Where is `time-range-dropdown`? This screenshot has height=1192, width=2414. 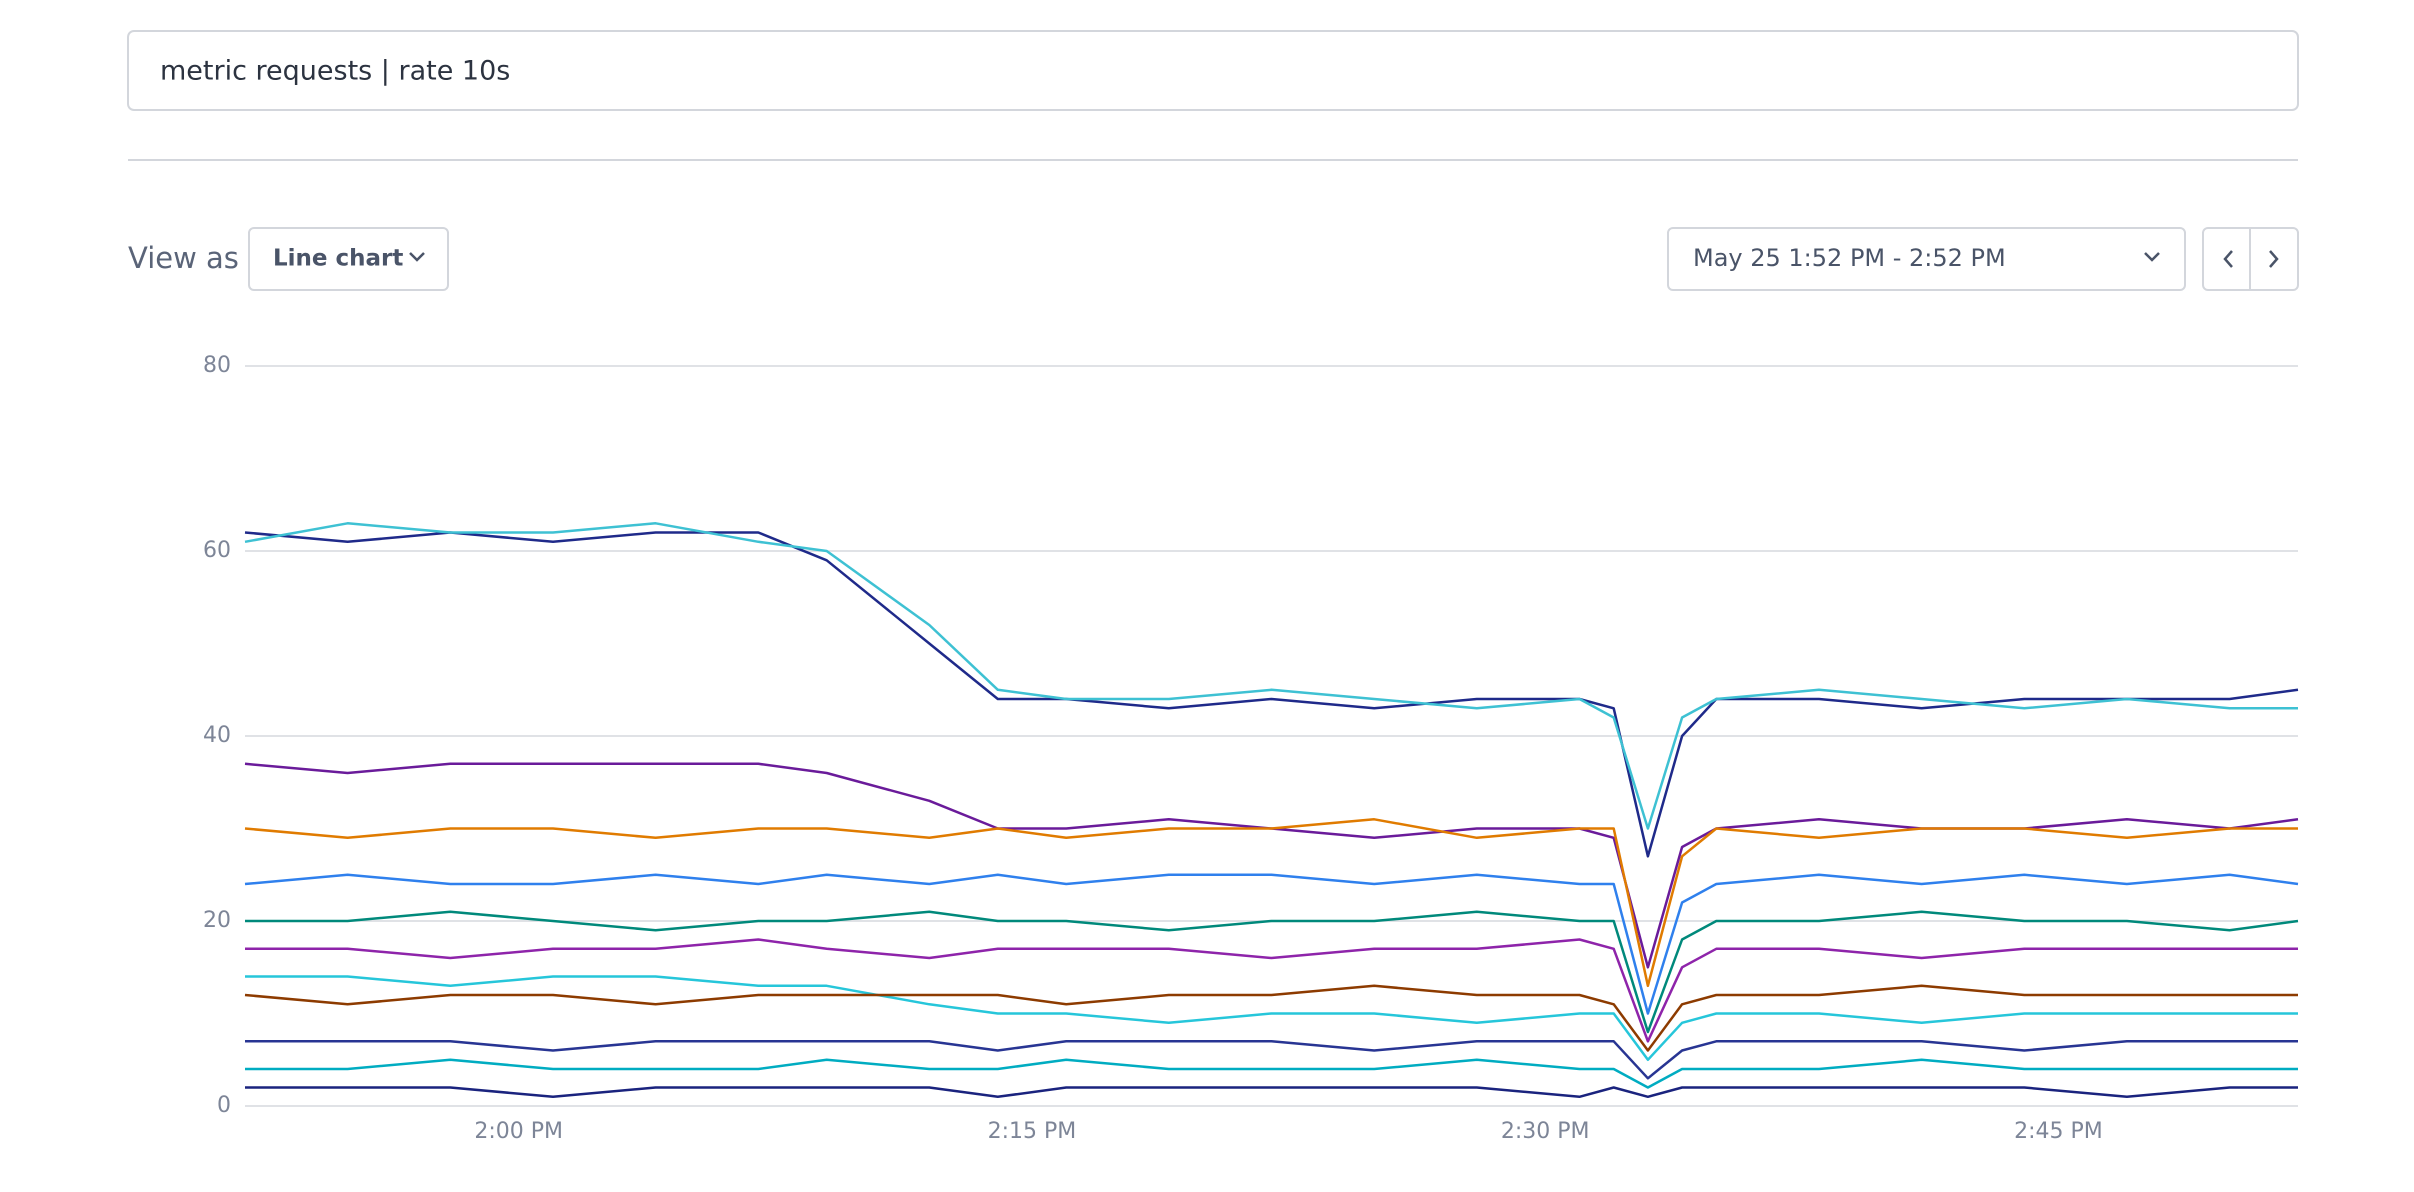 time-range-dropdown is located at coordinates (1926, 259).